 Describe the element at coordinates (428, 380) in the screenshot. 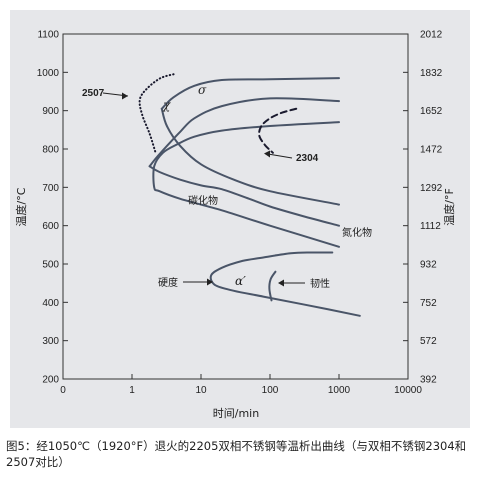

I see `y-right-tick-label: 392` at that location.